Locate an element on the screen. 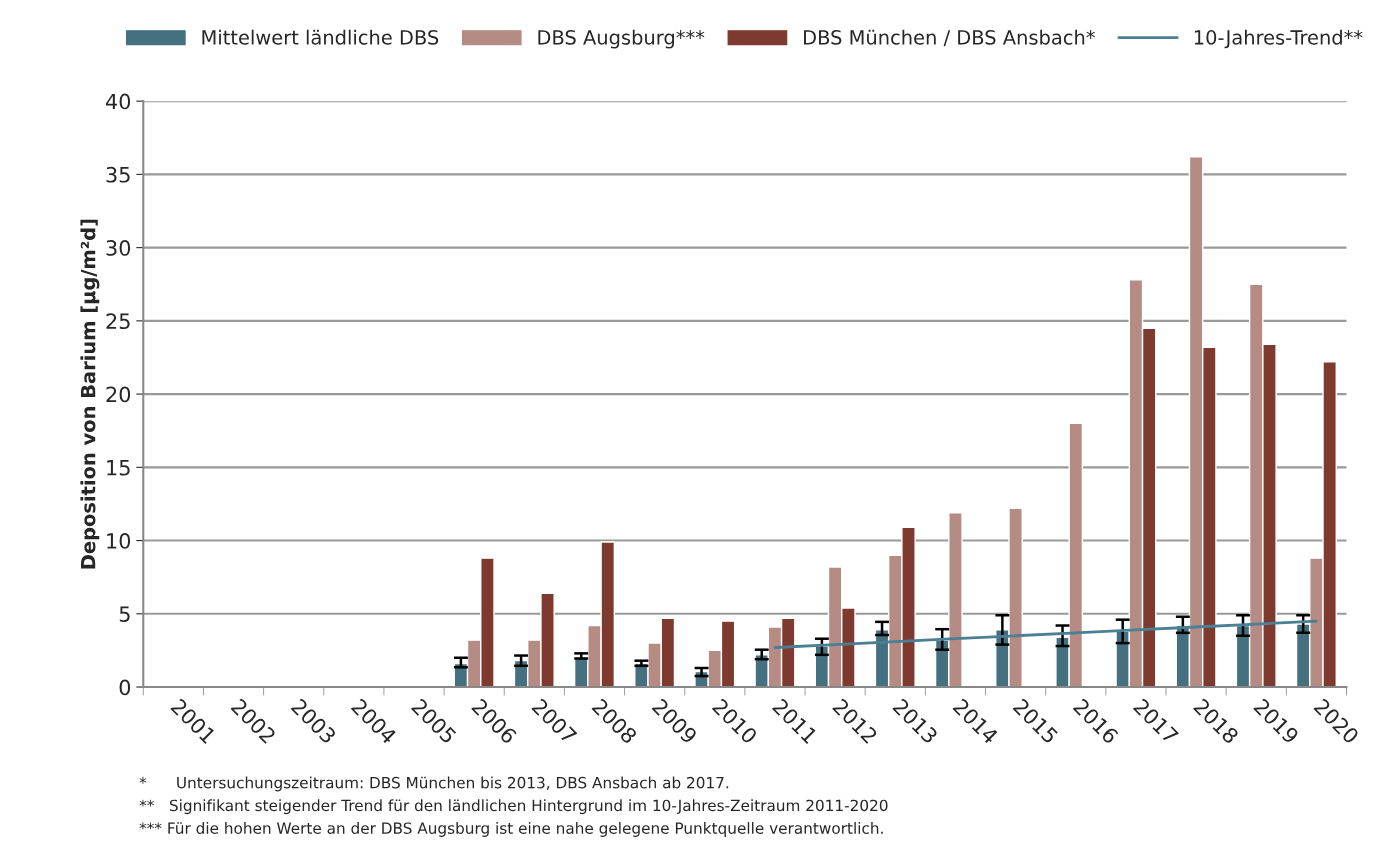  text: ** Signifikant steigender Trend für den ländlichen Hintergrund im 10-Jahres-Zeitraum 2011-2020 is located at coordinates (513, 807).